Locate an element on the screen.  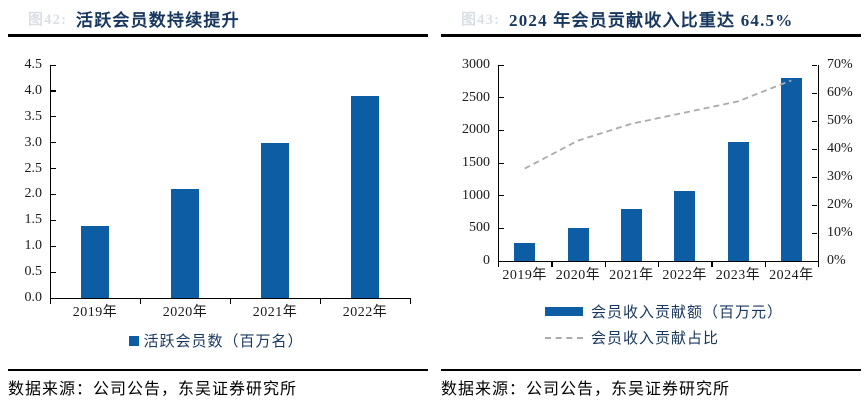
y-axis-label-right: 70% is located at coordinates (840, 64).